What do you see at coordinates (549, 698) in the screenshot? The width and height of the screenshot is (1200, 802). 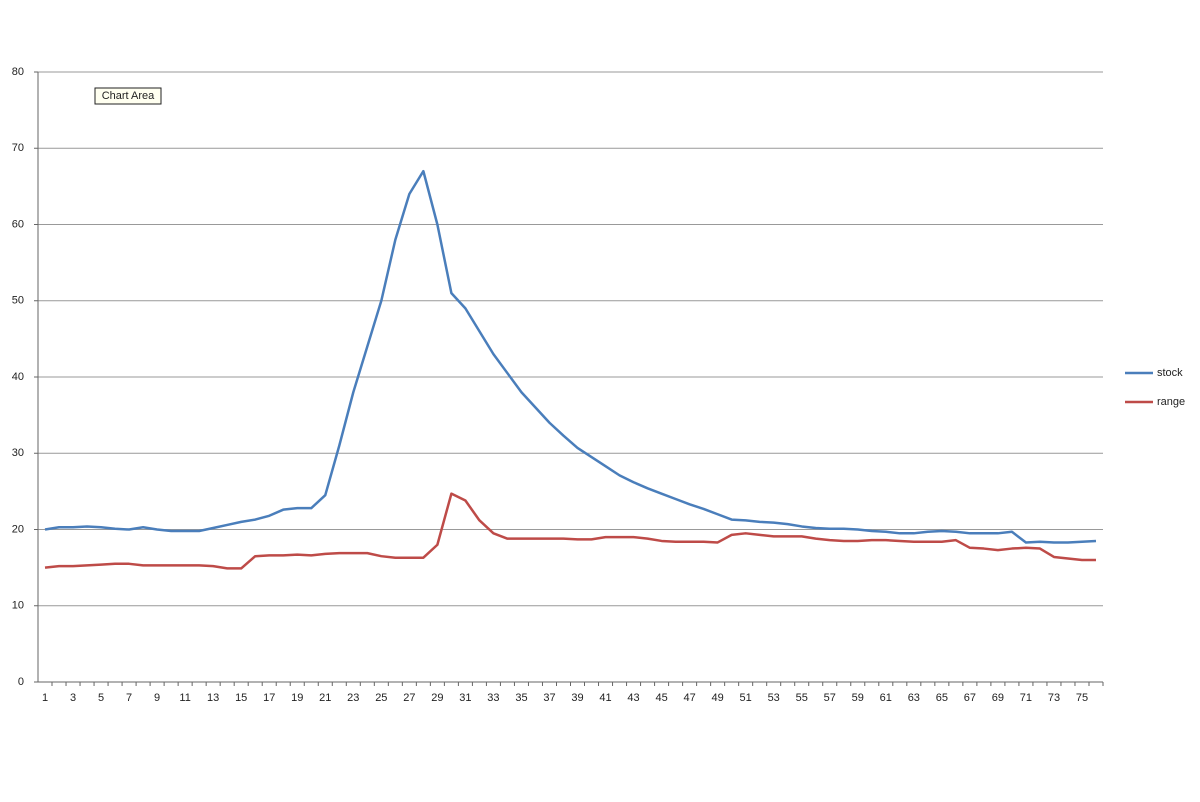 I see `x-tick-label: 37` at bounding box center [549, 698].